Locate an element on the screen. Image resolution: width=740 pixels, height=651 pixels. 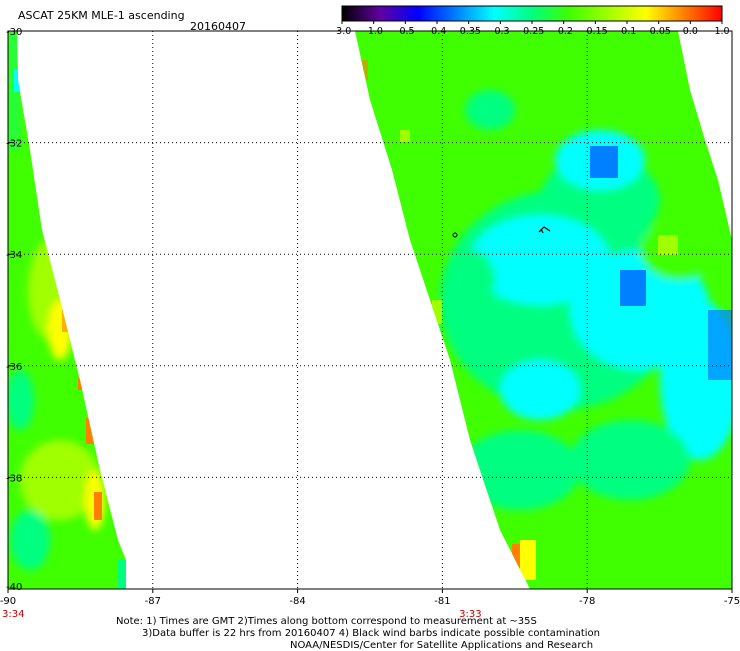
colorbar-label: -3.0 is located at coordinates (342, 31).